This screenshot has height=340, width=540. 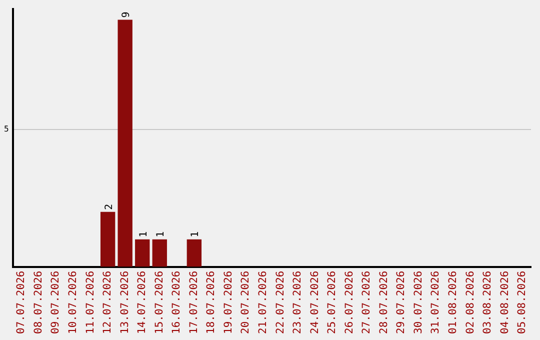 I want to click on x-tick-label: 07.07.2026, so click(x=21, y=302).